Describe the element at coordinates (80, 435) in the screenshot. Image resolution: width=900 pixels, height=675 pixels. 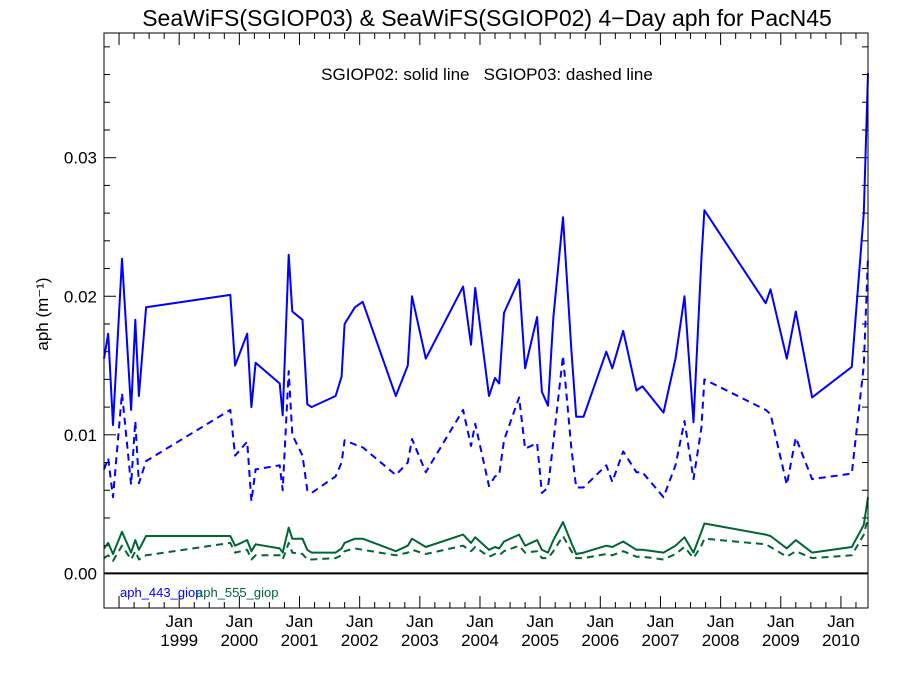
I see `y-tick-label: 0.01` at that location.